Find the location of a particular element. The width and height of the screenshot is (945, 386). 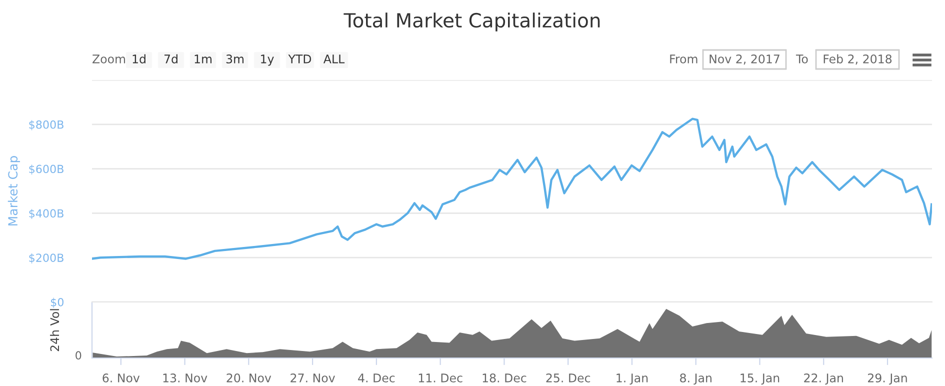

text: Nov 2, 2017 is located at coordinates (745, 59).